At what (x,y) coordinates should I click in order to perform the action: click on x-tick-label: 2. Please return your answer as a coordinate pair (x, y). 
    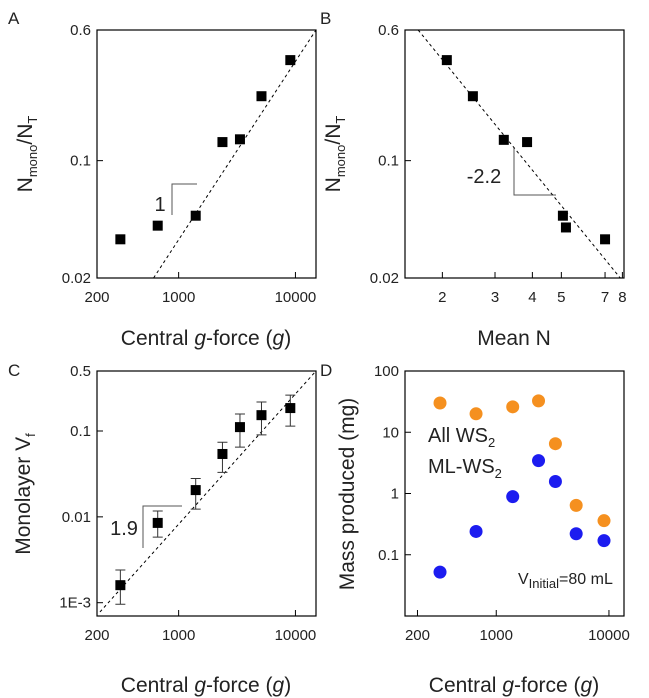
    Looking at the image, I should click on (442, 297).